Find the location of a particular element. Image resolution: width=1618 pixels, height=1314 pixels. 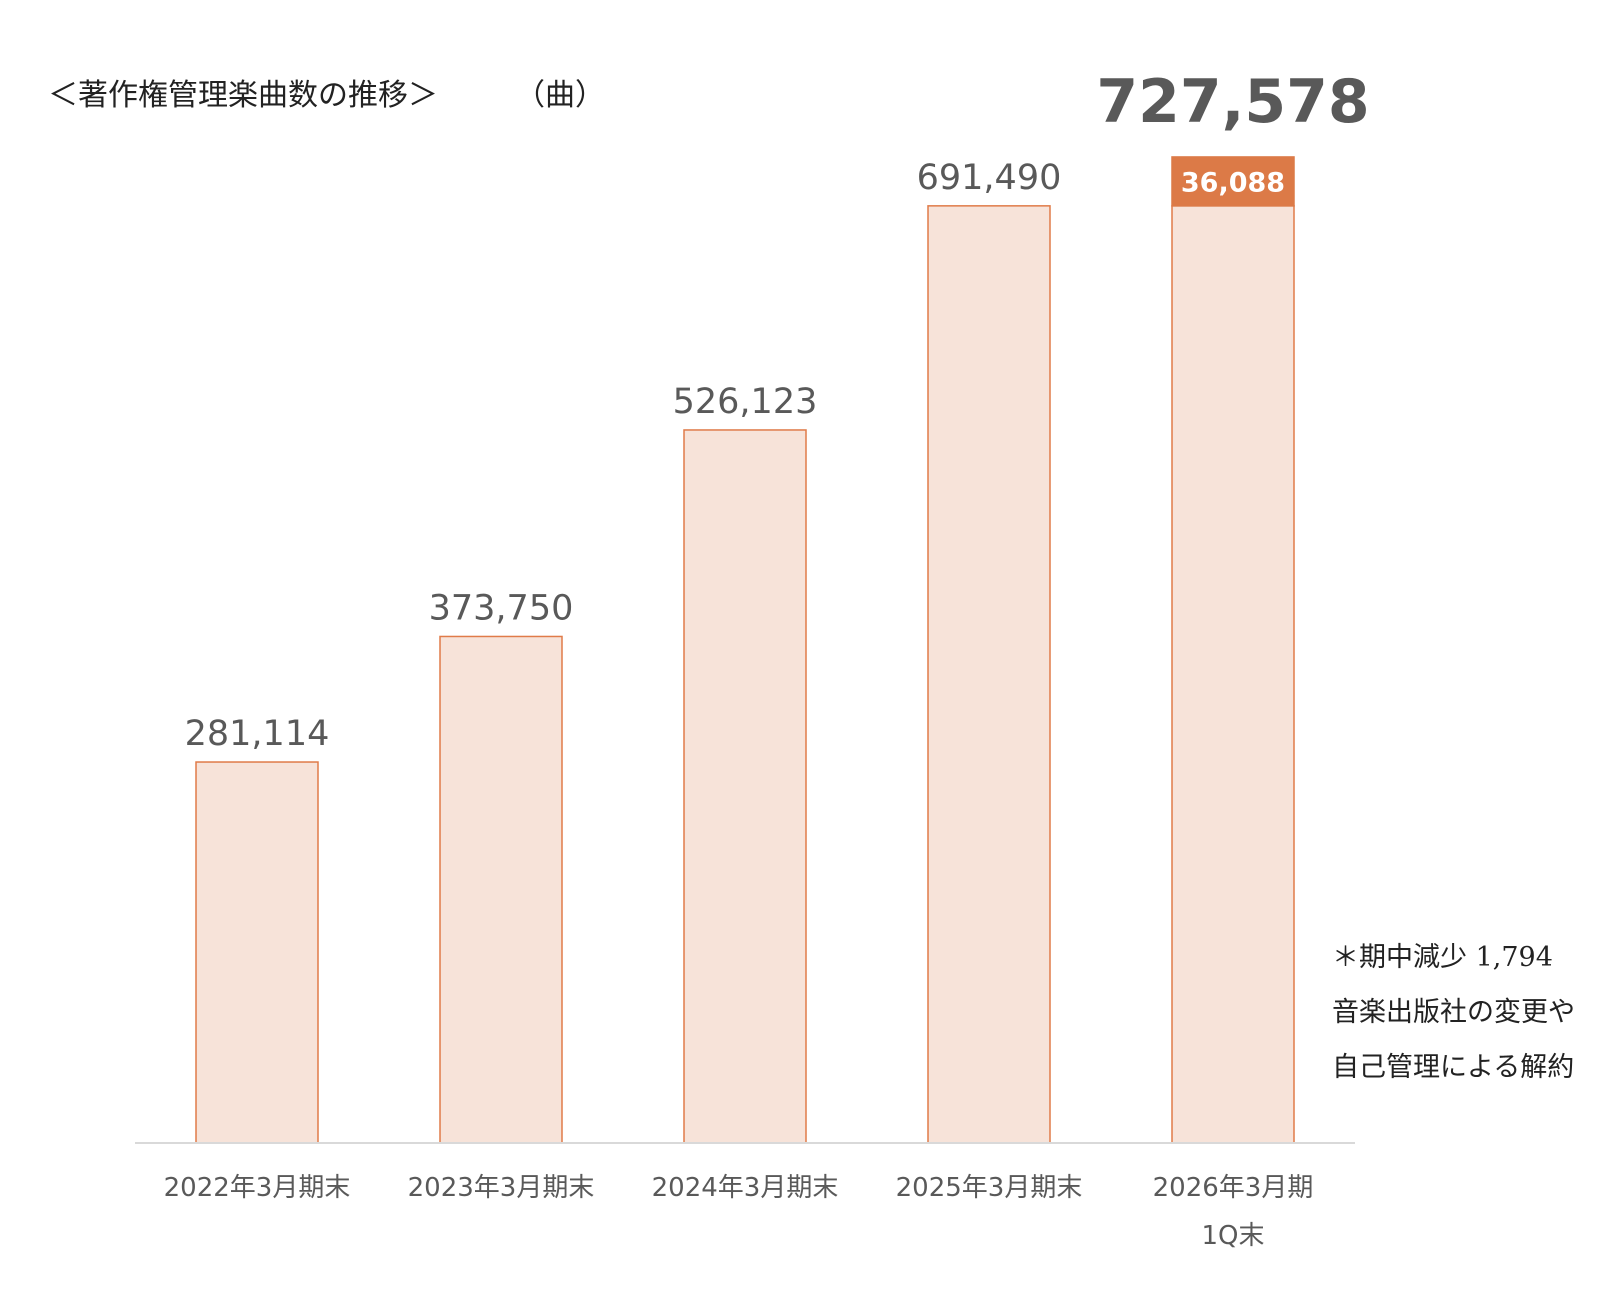

total-label-5: 727,578 is located at coordinates (1232, 102).